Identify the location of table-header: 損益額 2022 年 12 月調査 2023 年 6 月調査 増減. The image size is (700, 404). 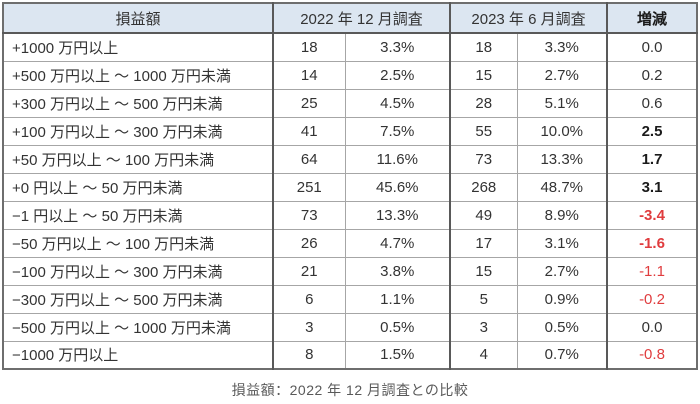
(349, 18).